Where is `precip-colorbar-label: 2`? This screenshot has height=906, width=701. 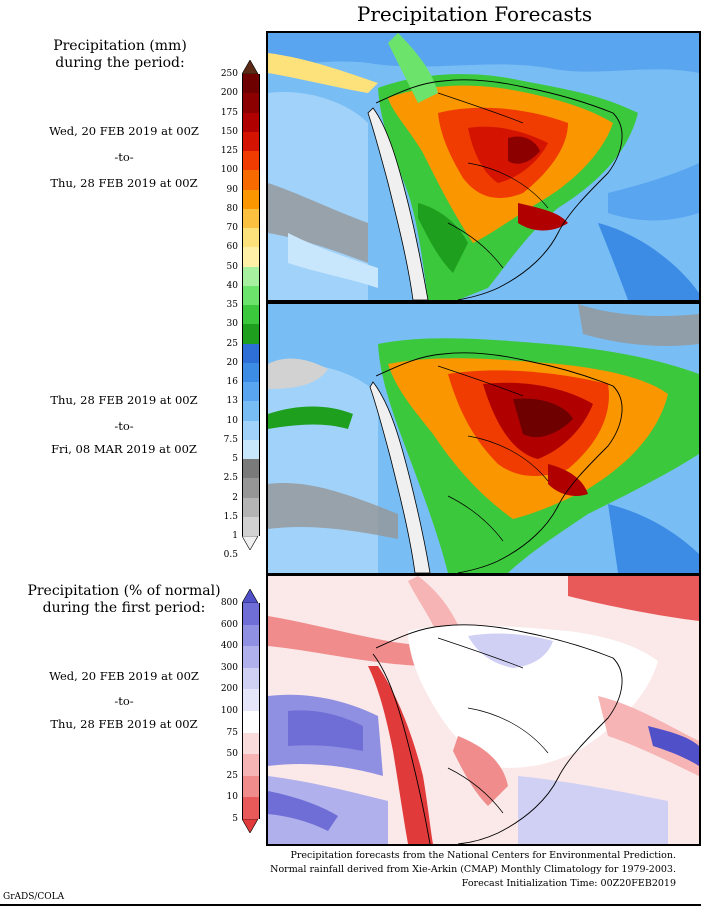 precip-colorbar-label: 2 is located at coordinates (235, 497).